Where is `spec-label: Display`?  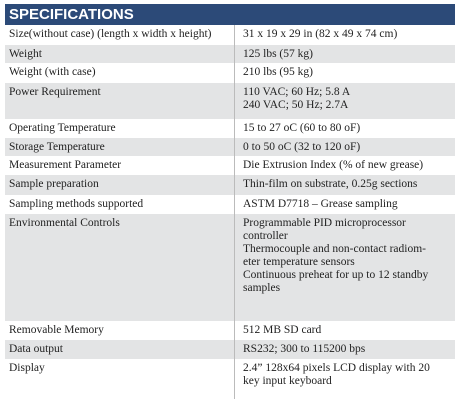
spec-label: Display is located at coordinates (120, 379).